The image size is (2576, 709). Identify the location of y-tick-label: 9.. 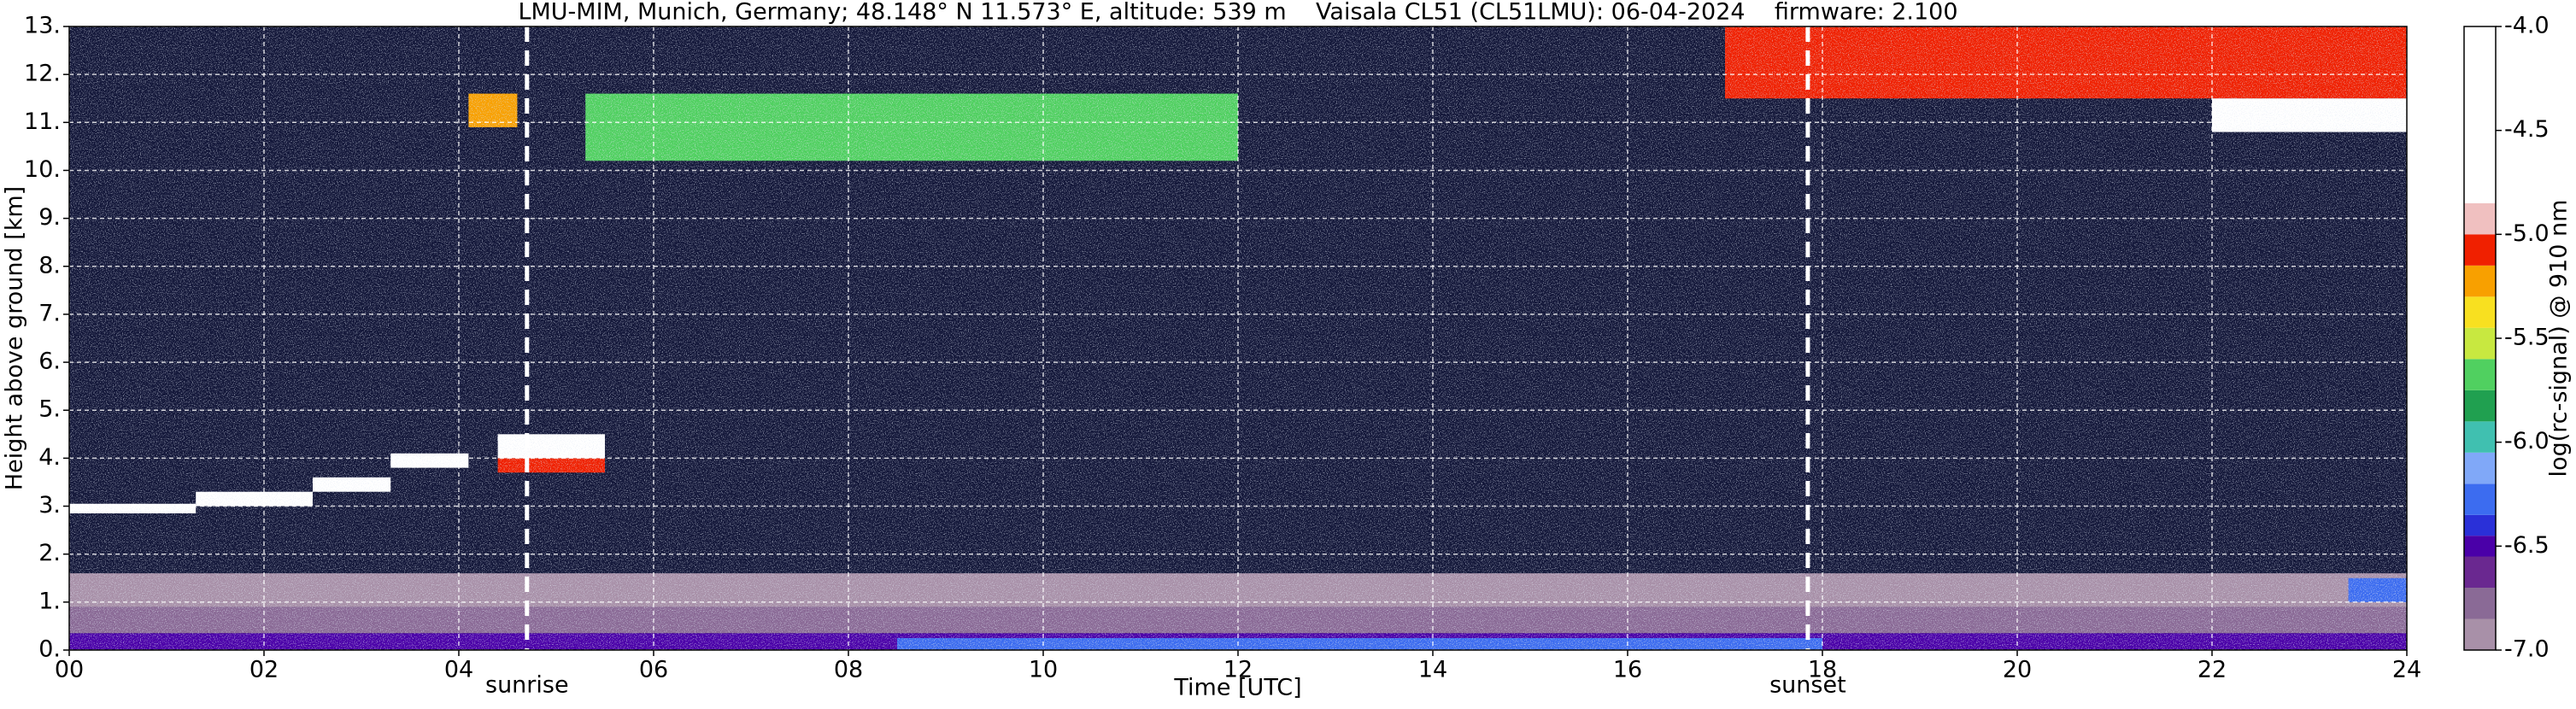
(49, 218).